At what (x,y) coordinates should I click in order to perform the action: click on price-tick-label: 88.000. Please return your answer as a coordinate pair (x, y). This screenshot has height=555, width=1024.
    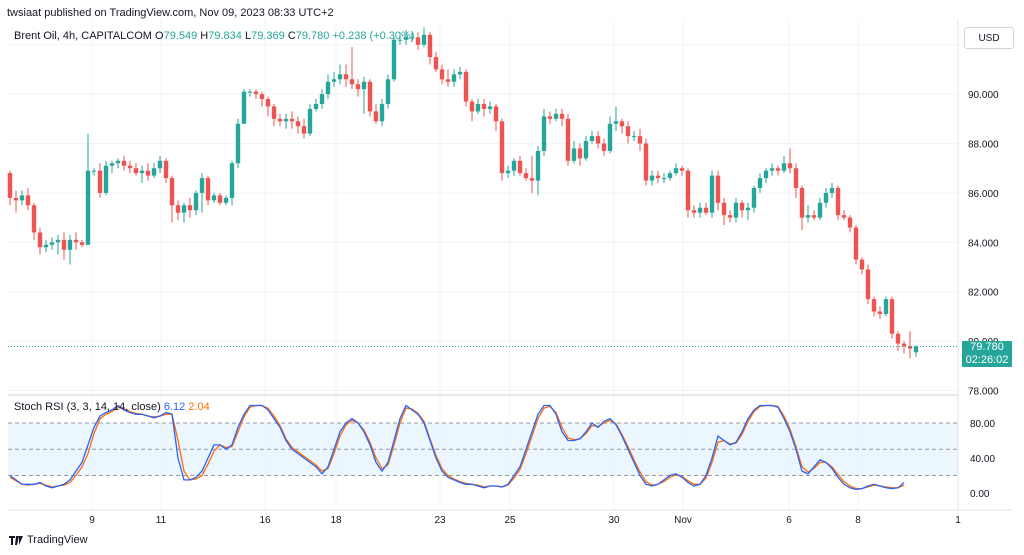
    Looking at the image, I should click on (983, 145).